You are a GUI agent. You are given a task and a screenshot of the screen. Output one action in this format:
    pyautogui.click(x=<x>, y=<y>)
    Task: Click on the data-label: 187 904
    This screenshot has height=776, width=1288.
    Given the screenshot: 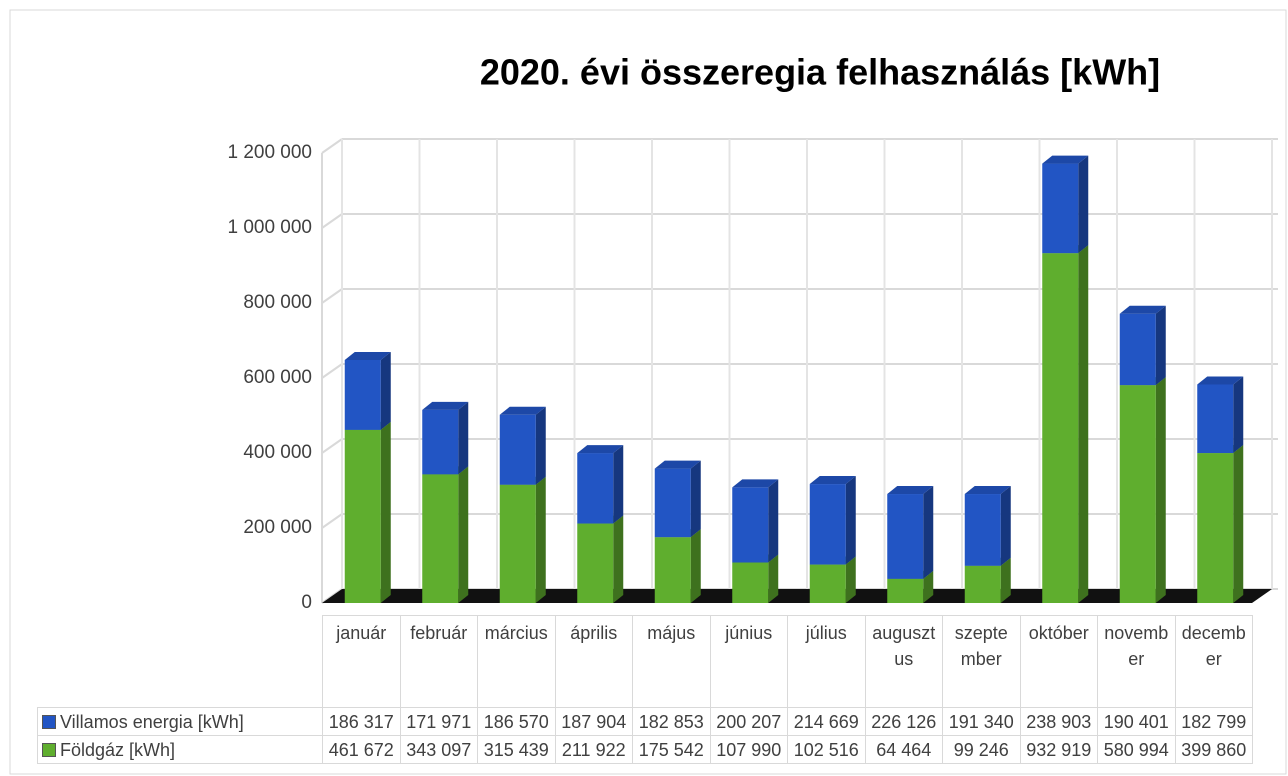 What is the action you would take?
    pyautogui.click(x=593, y=721)
    